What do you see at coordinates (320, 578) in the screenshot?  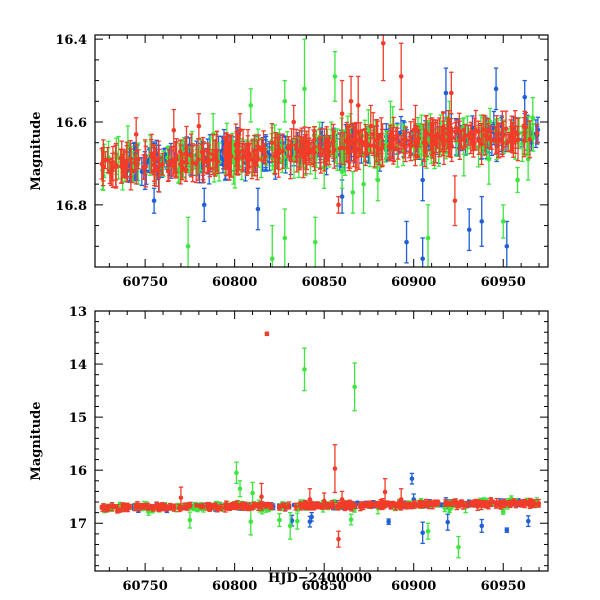 I see `x-axis-label: HJD−2400000` at bounding box center [320, 578].